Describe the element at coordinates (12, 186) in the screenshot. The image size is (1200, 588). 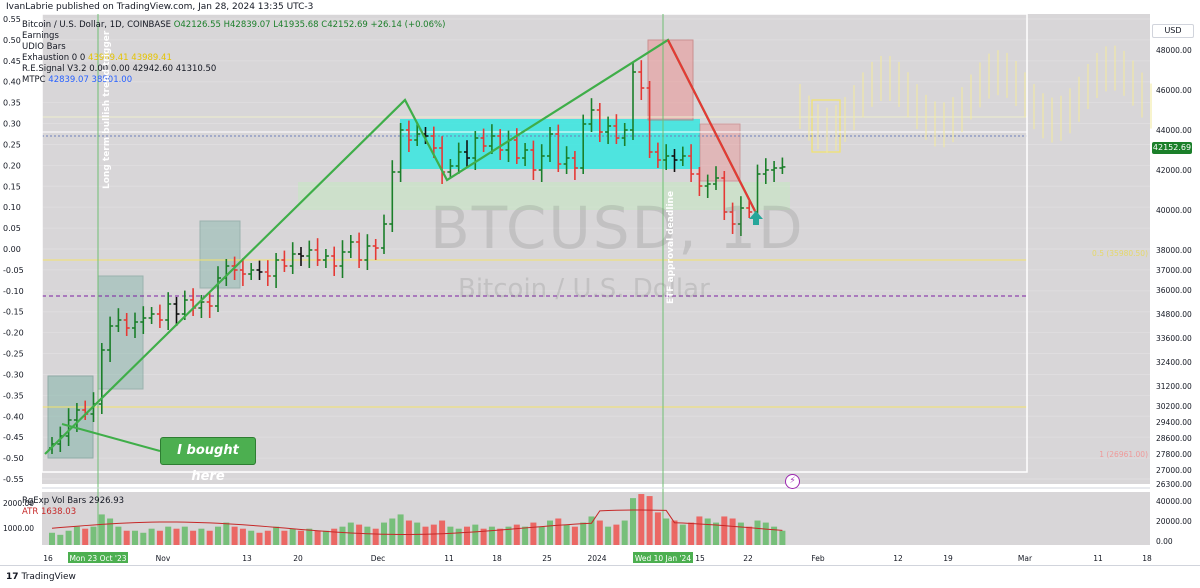
I see `left-axis-tick: 0.15` at that location.